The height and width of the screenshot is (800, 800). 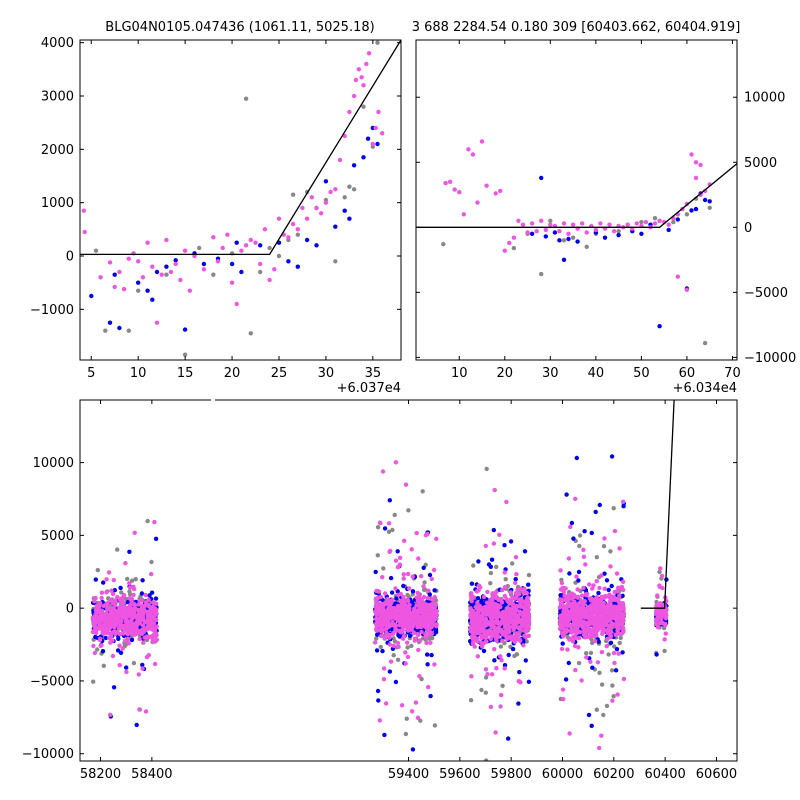 I want to click on x-tick-label: 58400, so click(x=151, y=774).